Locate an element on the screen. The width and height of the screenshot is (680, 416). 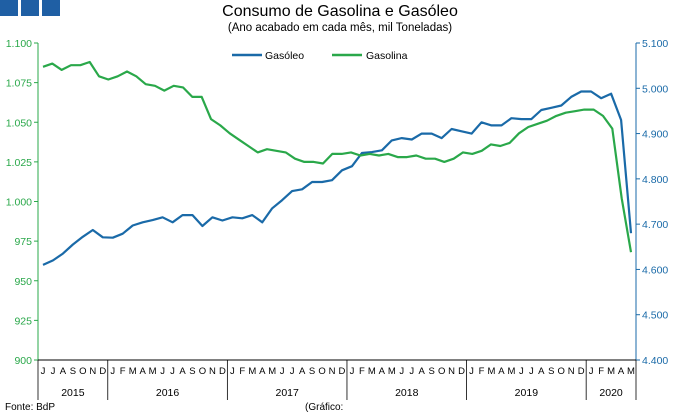
x-year-label: 2019 is located at coordinates (527, 393).